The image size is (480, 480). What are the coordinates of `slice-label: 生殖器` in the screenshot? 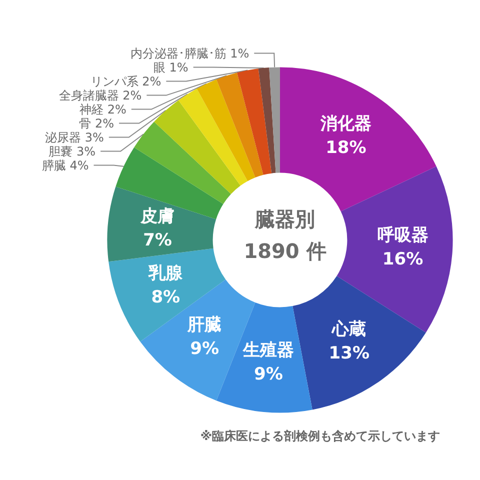 It's located at (268, 350).